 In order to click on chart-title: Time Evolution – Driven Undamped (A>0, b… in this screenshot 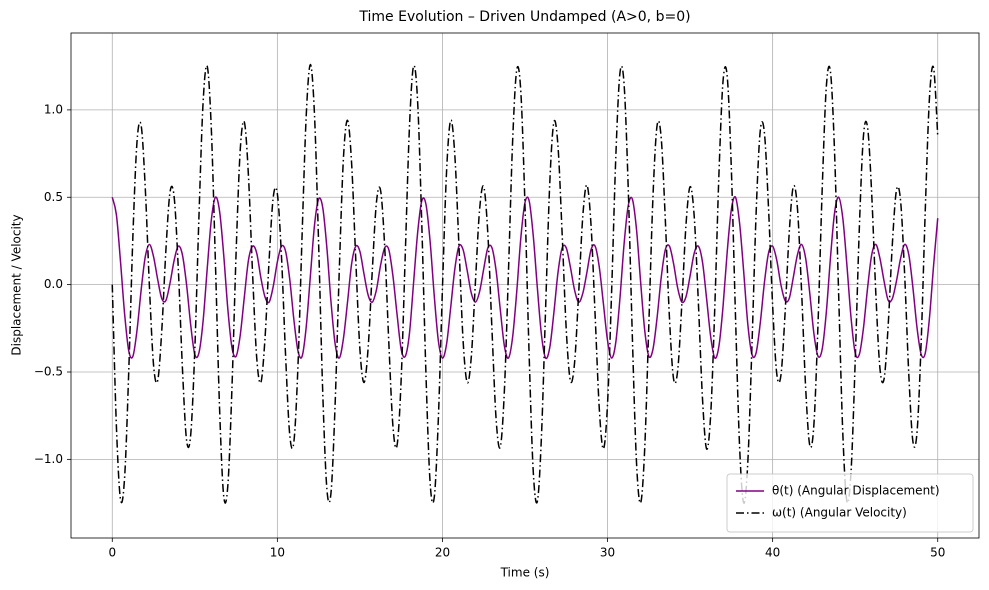, I will do `click(524, 17)`.